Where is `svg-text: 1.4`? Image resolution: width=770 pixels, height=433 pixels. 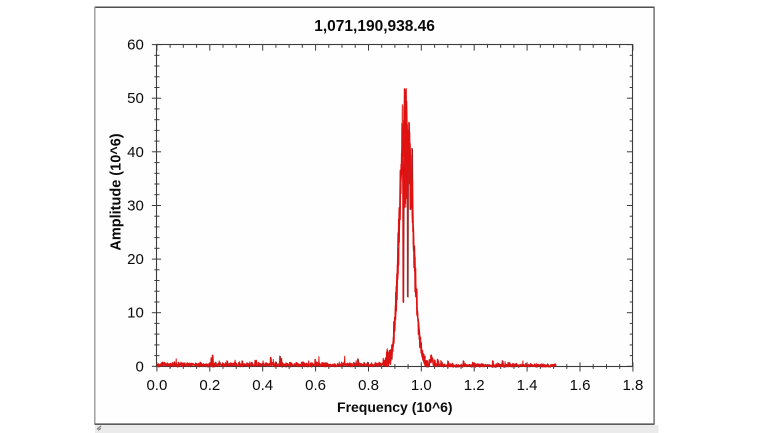
svg-text: 1.4 is located at coordinates (527, 385).